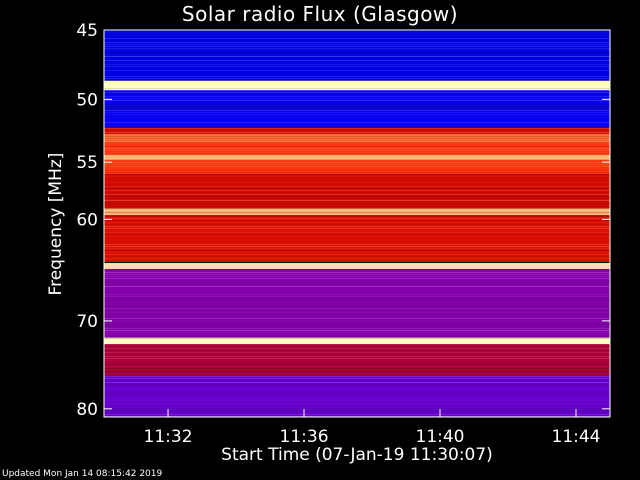  What do you see at coordinates (87, 100) in the screenshot?
I see `y-tick-label: 50` at bounding box center [87, 100].